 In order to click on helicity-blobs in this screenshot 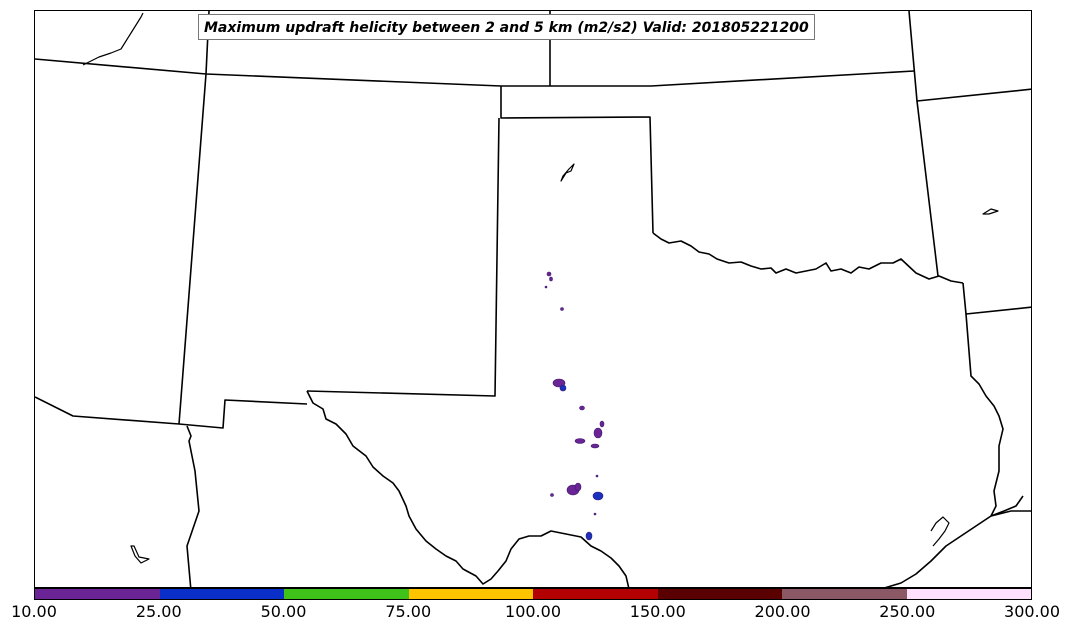, I will do `click(574, 406)`.